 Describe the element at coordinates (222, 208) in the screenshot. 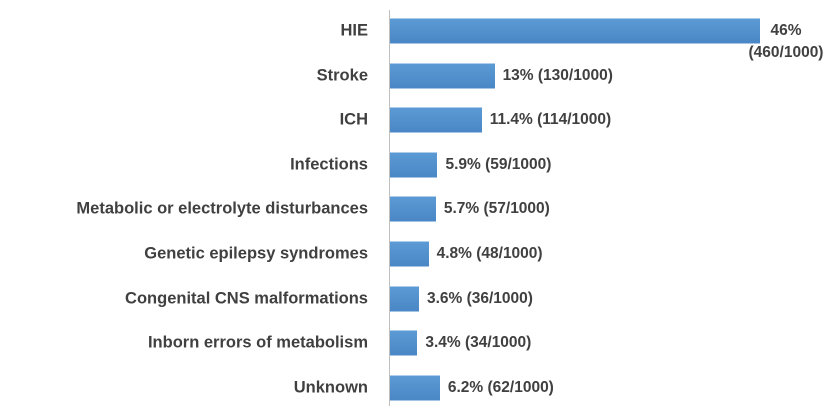

I see `category-label: Metabolic or electrolyte disturbances` at that location.